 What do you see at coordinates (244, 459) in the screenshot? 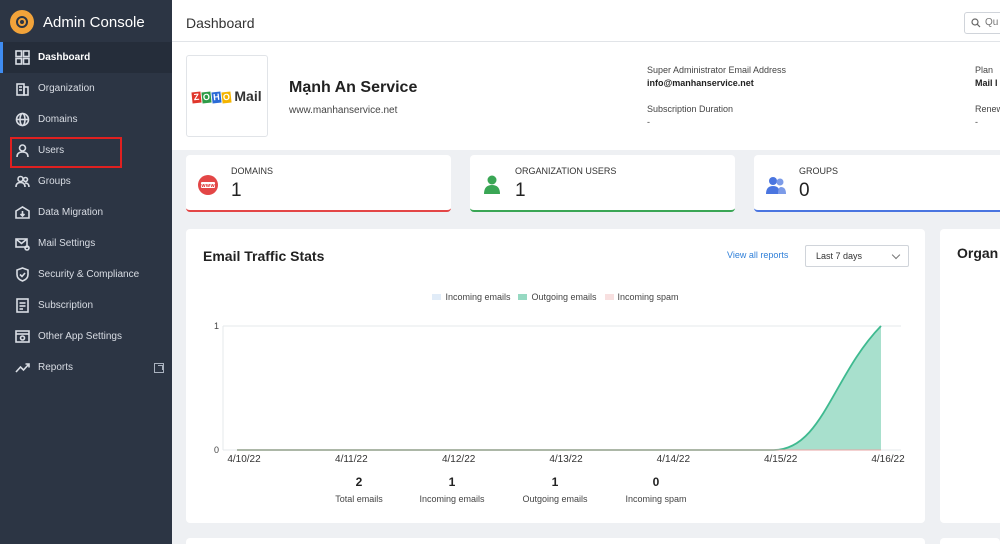
I see `x-tick-label: 4/10/22` at bounding box center [244, 459].